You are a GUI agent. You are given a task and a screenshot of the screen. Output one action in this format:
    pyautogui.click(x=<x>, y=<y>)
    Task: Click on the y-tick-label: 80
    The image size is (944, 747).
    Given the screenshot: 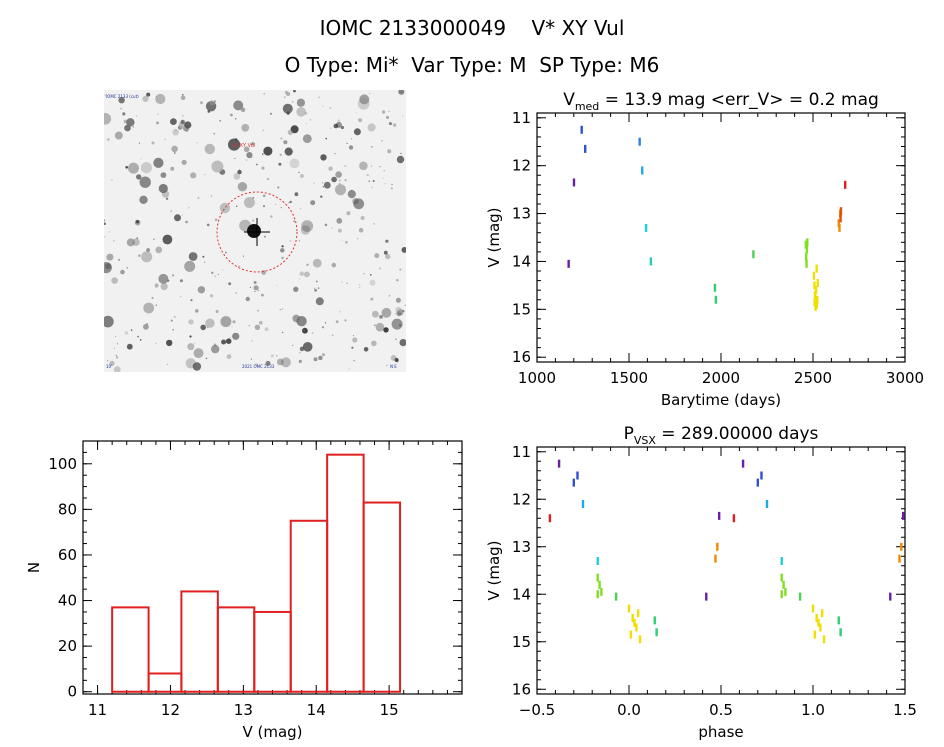 What is the action you would take?
    pyautogui.click(x=67, y=509)
    